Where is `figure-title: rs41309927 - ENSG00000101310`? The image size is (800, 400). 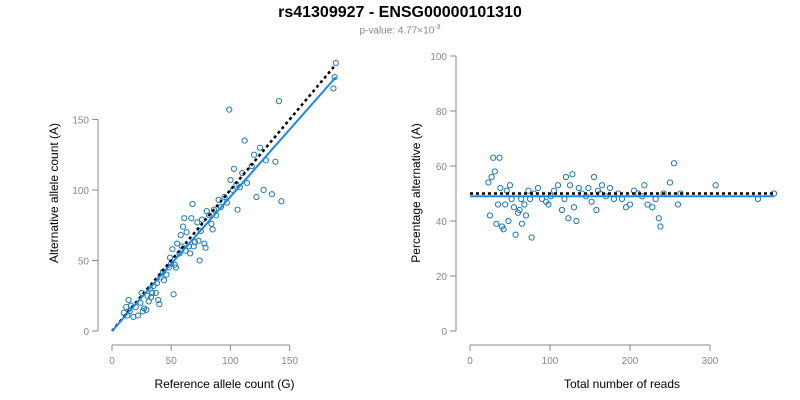 figure-title: rs41309927 - ENSG00000101310 is located at coordinates (400, 12).